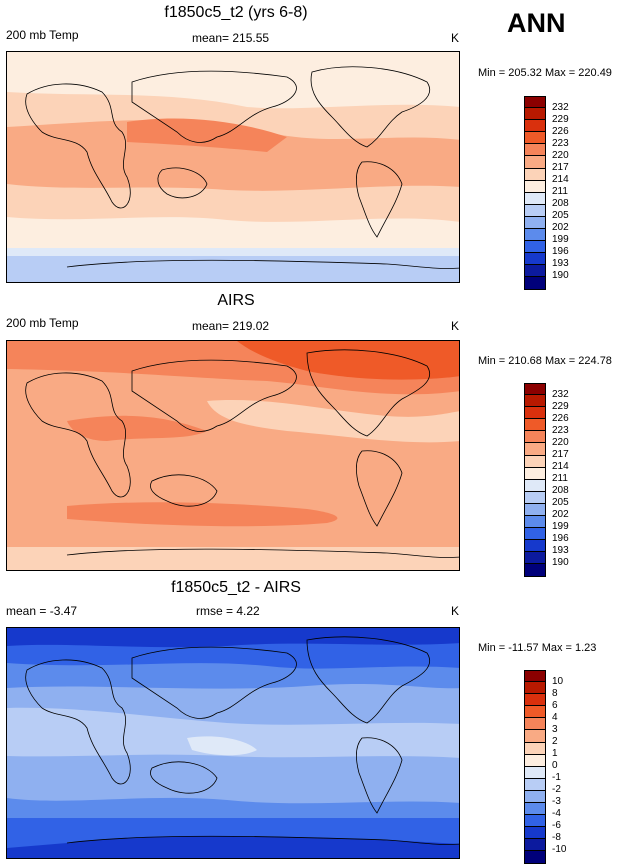 The width and height of the screenshot is (620, 864). Describe the element at coordinates (42, 323) in the screenshot. I see `panel-2-left-label: 200 mb Temp` at that location.